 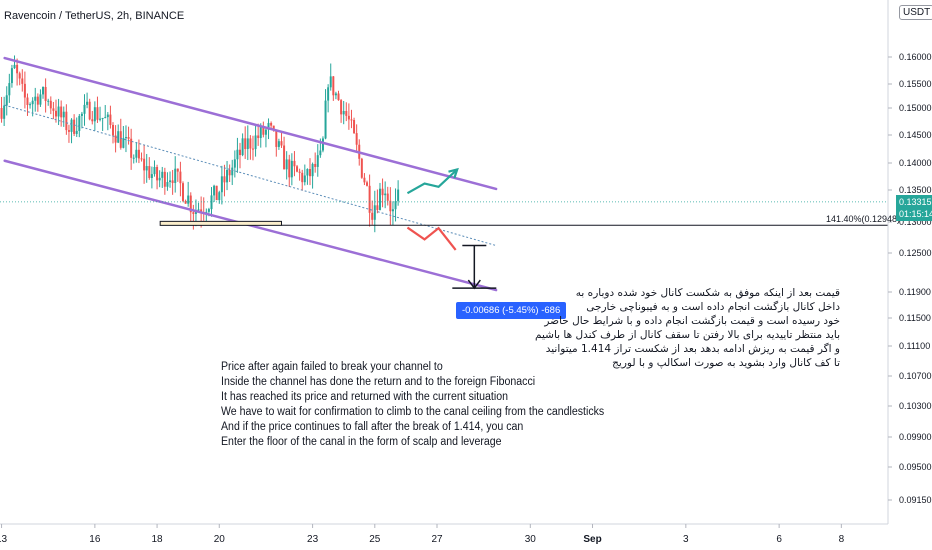 I want to click on price-tick-label: 0.15000, so click(x=915, y=108).